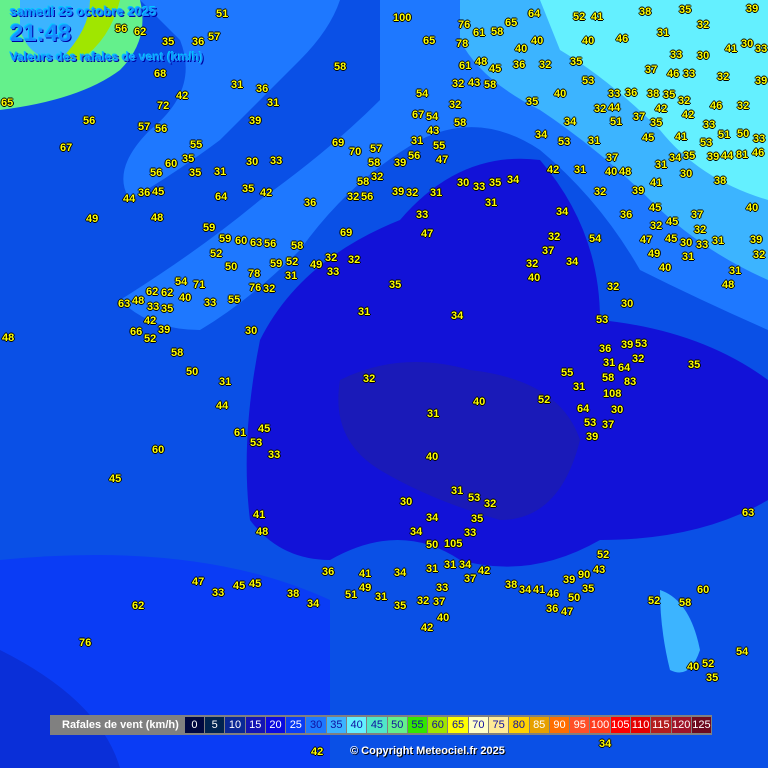  I want to click on station-gust-value: 38, so click(645, 12).